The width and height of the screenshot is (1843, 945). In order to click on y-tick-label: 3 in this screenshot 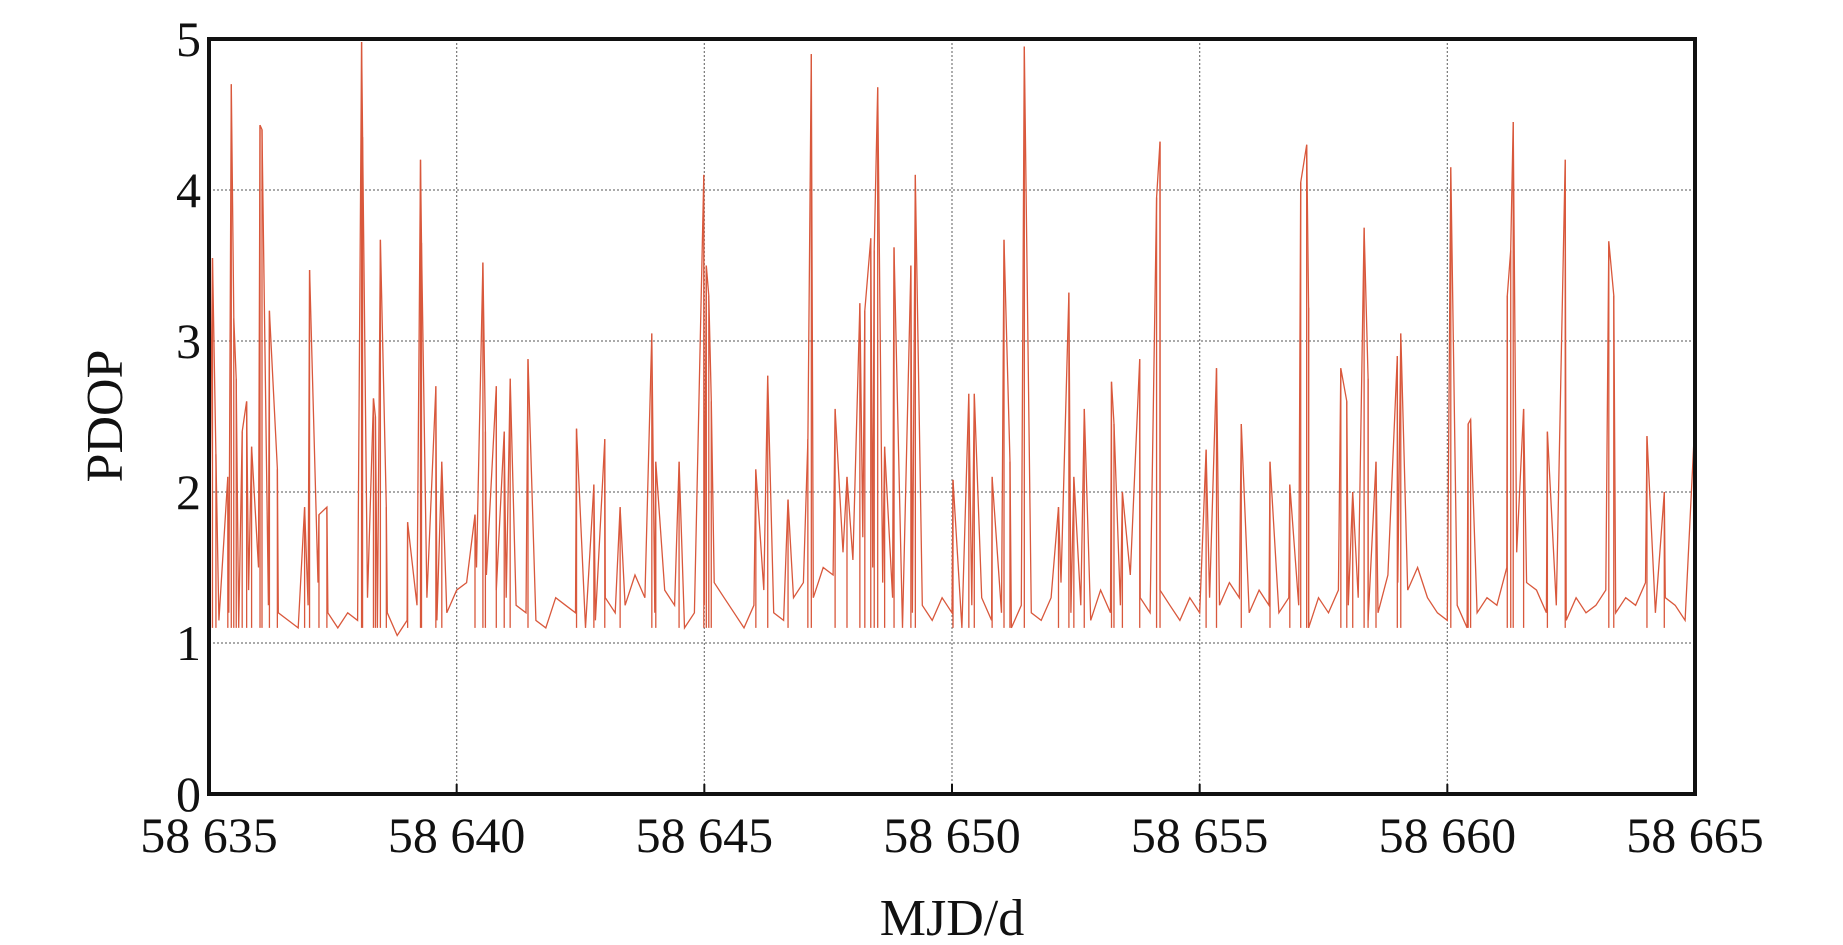, I will do `click(188, 341)`.